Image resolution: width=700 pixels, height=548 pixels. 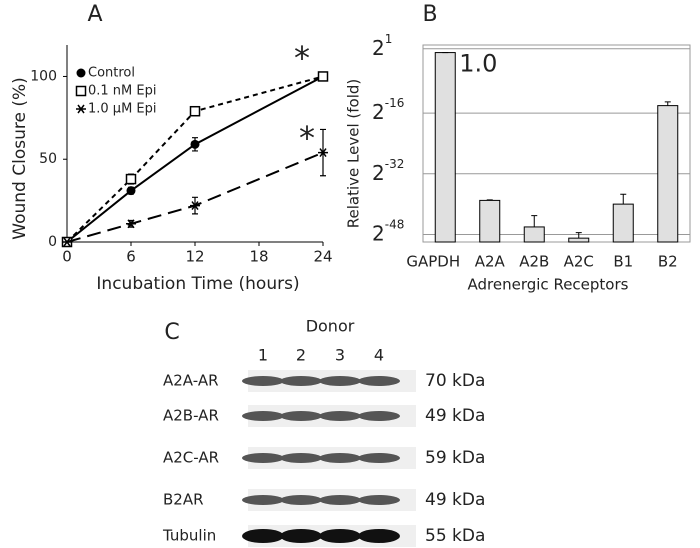 What do you see at coordinates (389, 38) in the screenshot?
I see `y-tick-exponent: 1` at bounding box center [389, 38].